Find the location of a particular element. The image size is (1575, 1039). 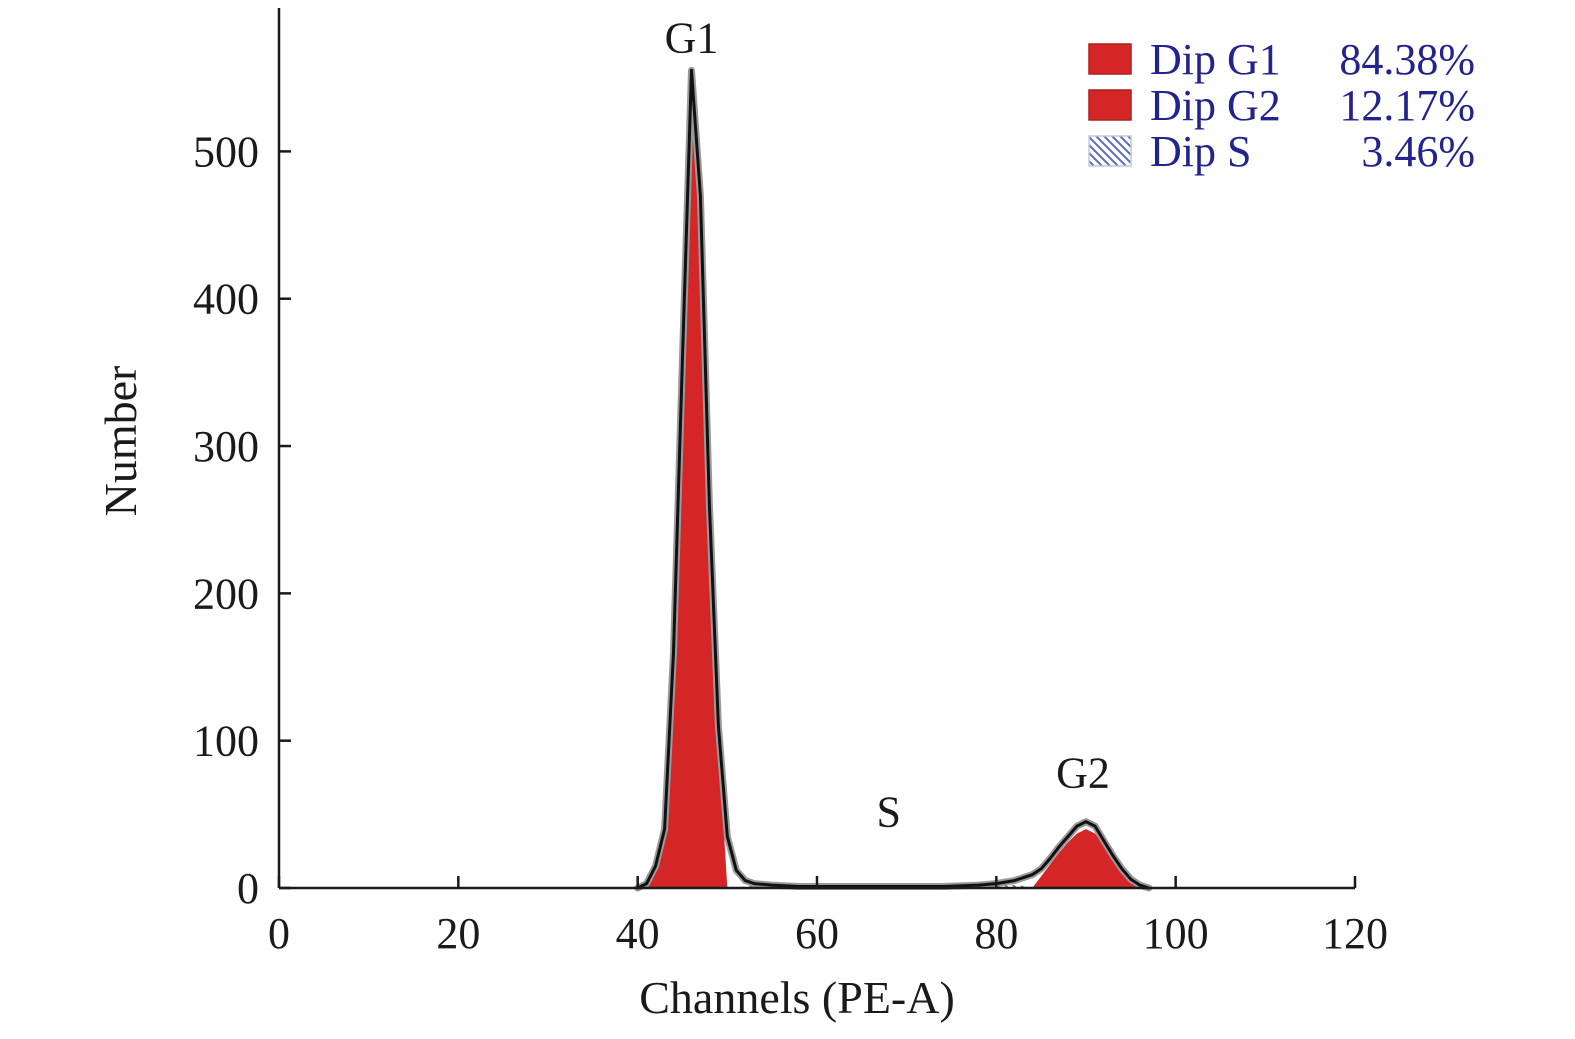

y-tick-label: 100 is located at coordinates (226, 741).